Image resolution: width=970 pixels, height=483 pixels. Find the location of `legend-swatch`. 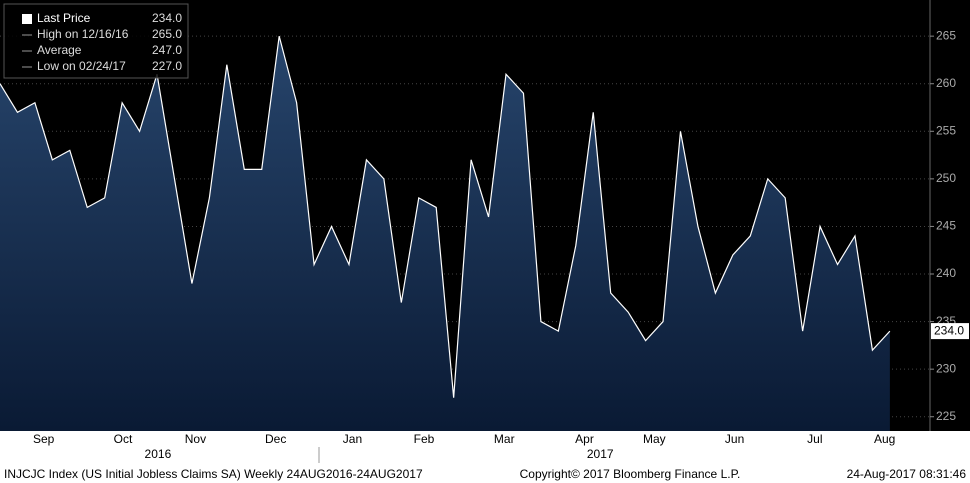

legend-swatch is located at coordinates (27, 19).